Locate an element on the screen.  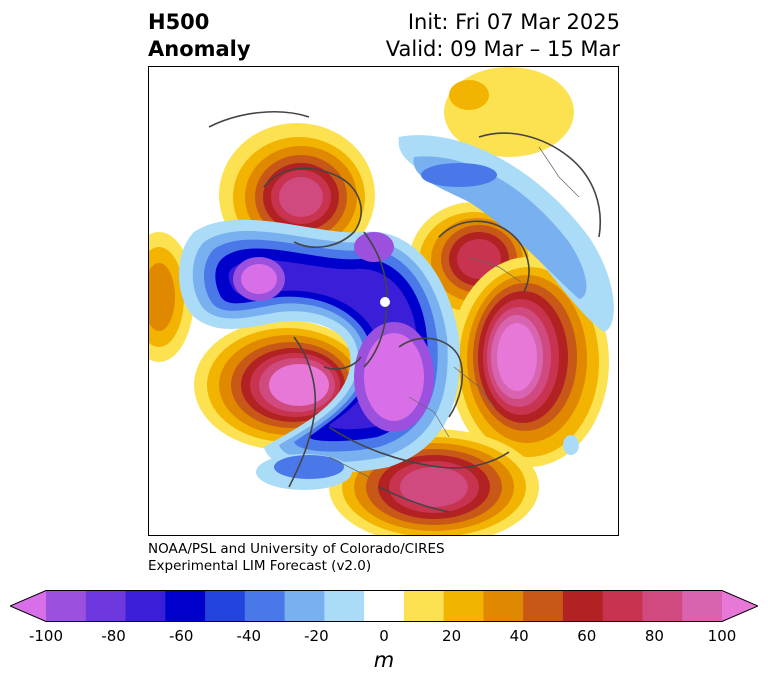
anomaly-negative-northeast is located at coordinates (506, 233).